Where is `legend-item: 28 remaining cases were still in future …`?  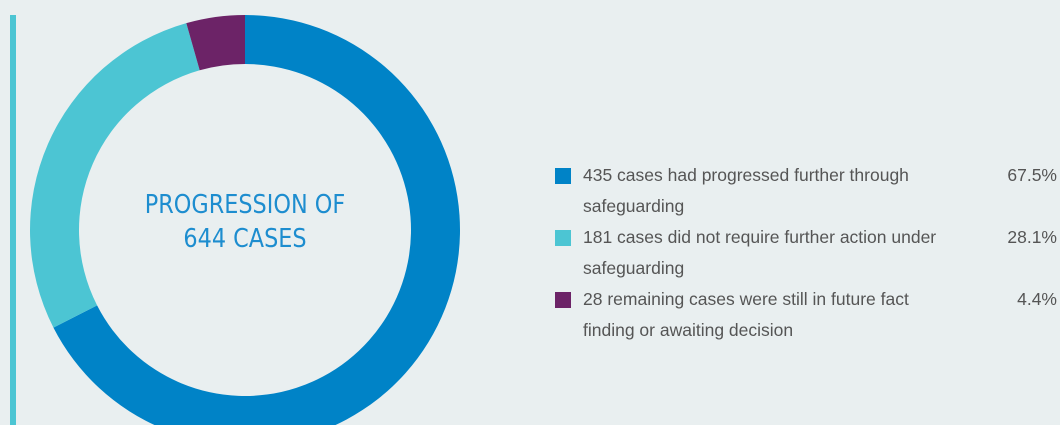 legend-item: 28 remaining cases were still in future … is located at coordinates (806, 315).